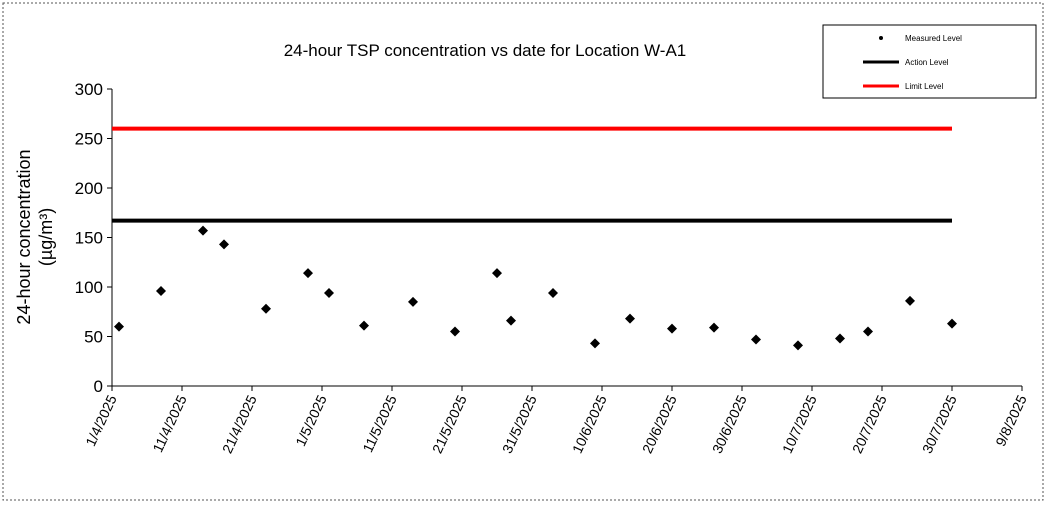  Describe the element at coordinates (89, 89) in the screenshot. I see `y-tick-label: 300` at that location.